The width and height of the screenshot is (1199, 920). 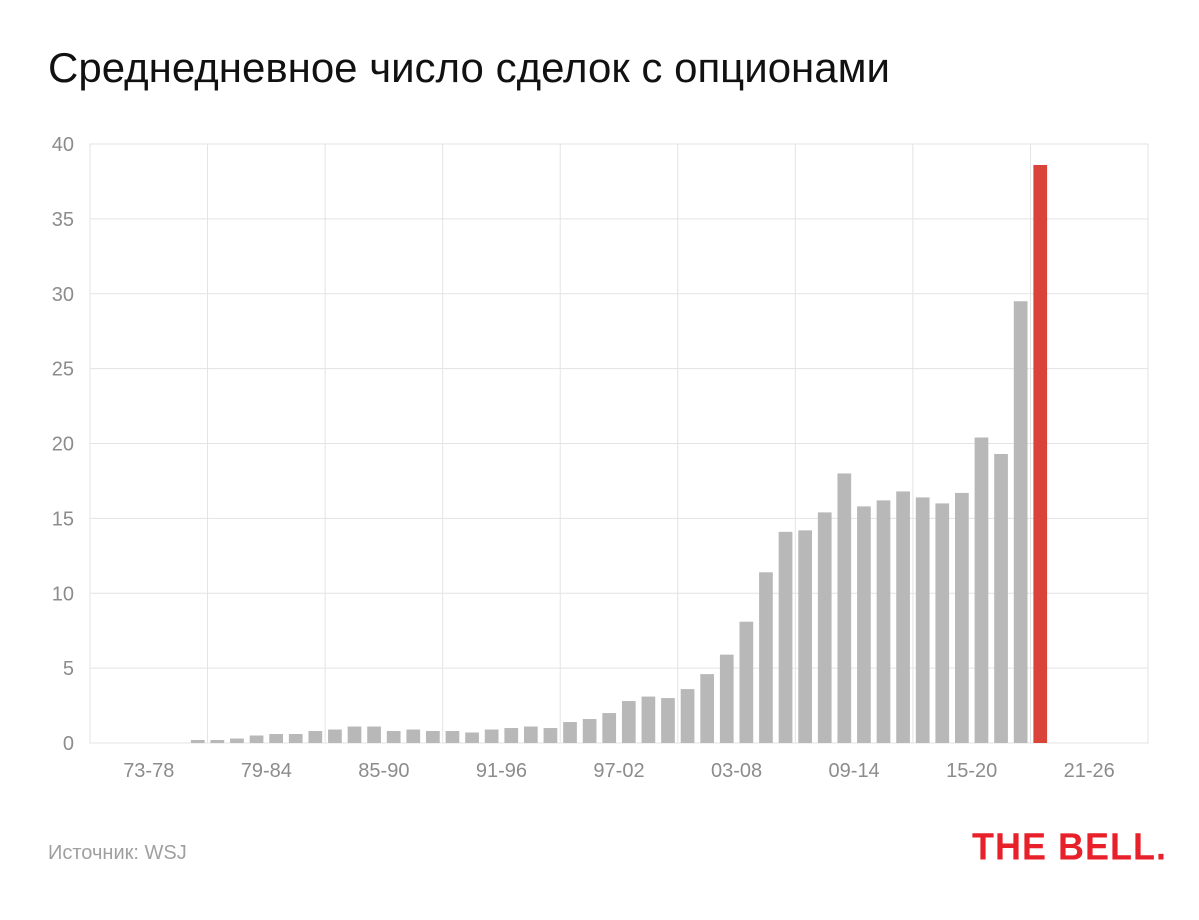 What do you see at coordinates (63, 220) in the screenshot?
I see `y-tick-label: 35` at bounding box center [63, 220].